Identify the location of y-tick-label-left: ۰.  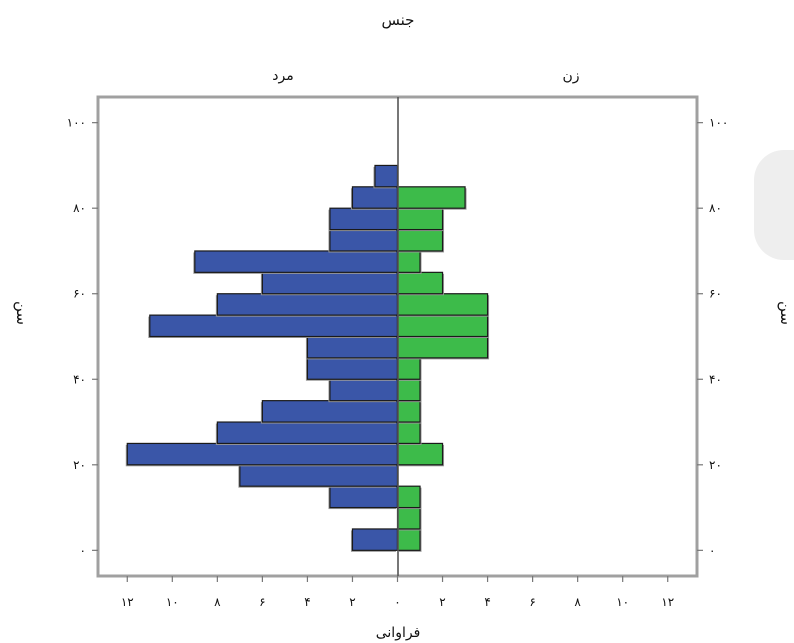
(83, 550).